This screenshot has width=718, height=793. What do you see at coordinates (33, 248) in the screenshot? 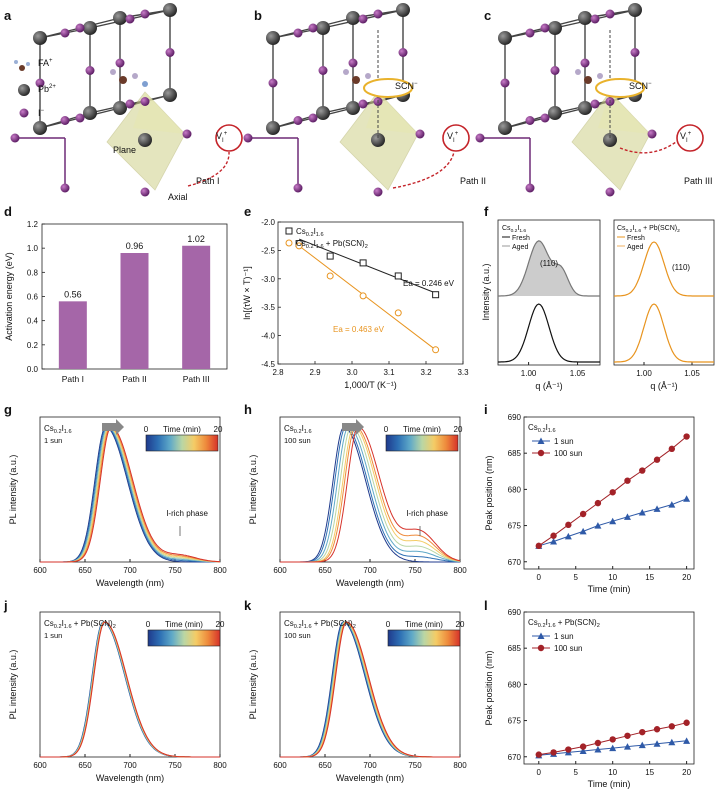
I see `ytick-label-d: 1.0` at bounding box center [33, 248].